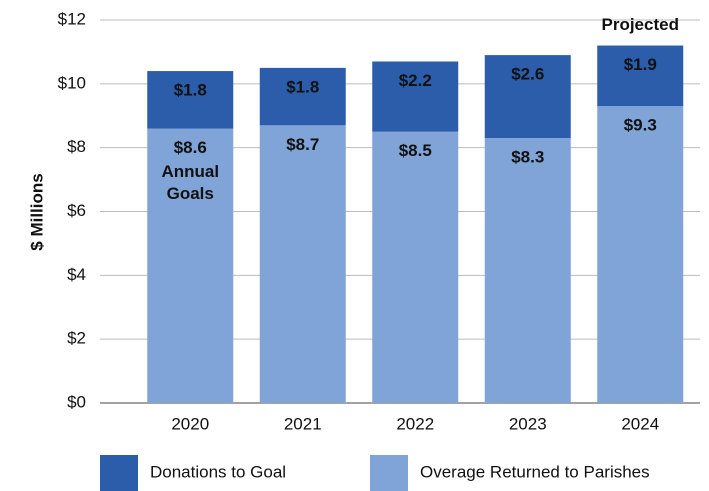 This screenshot has height=491, width=709. What do you see at coordinates (303, 423) in the screenshot?
I see `x-tick-label: 2021` at bounding box center [303, 423].